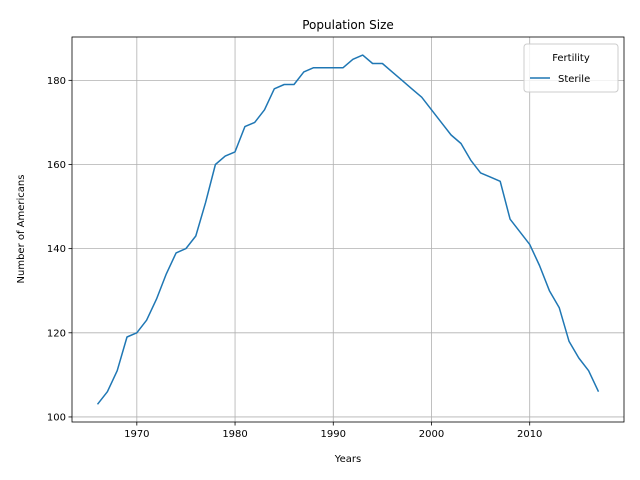 This screenshot has width=640, height=480. I want to click on x-axis-label: Years, so click(347, 459).